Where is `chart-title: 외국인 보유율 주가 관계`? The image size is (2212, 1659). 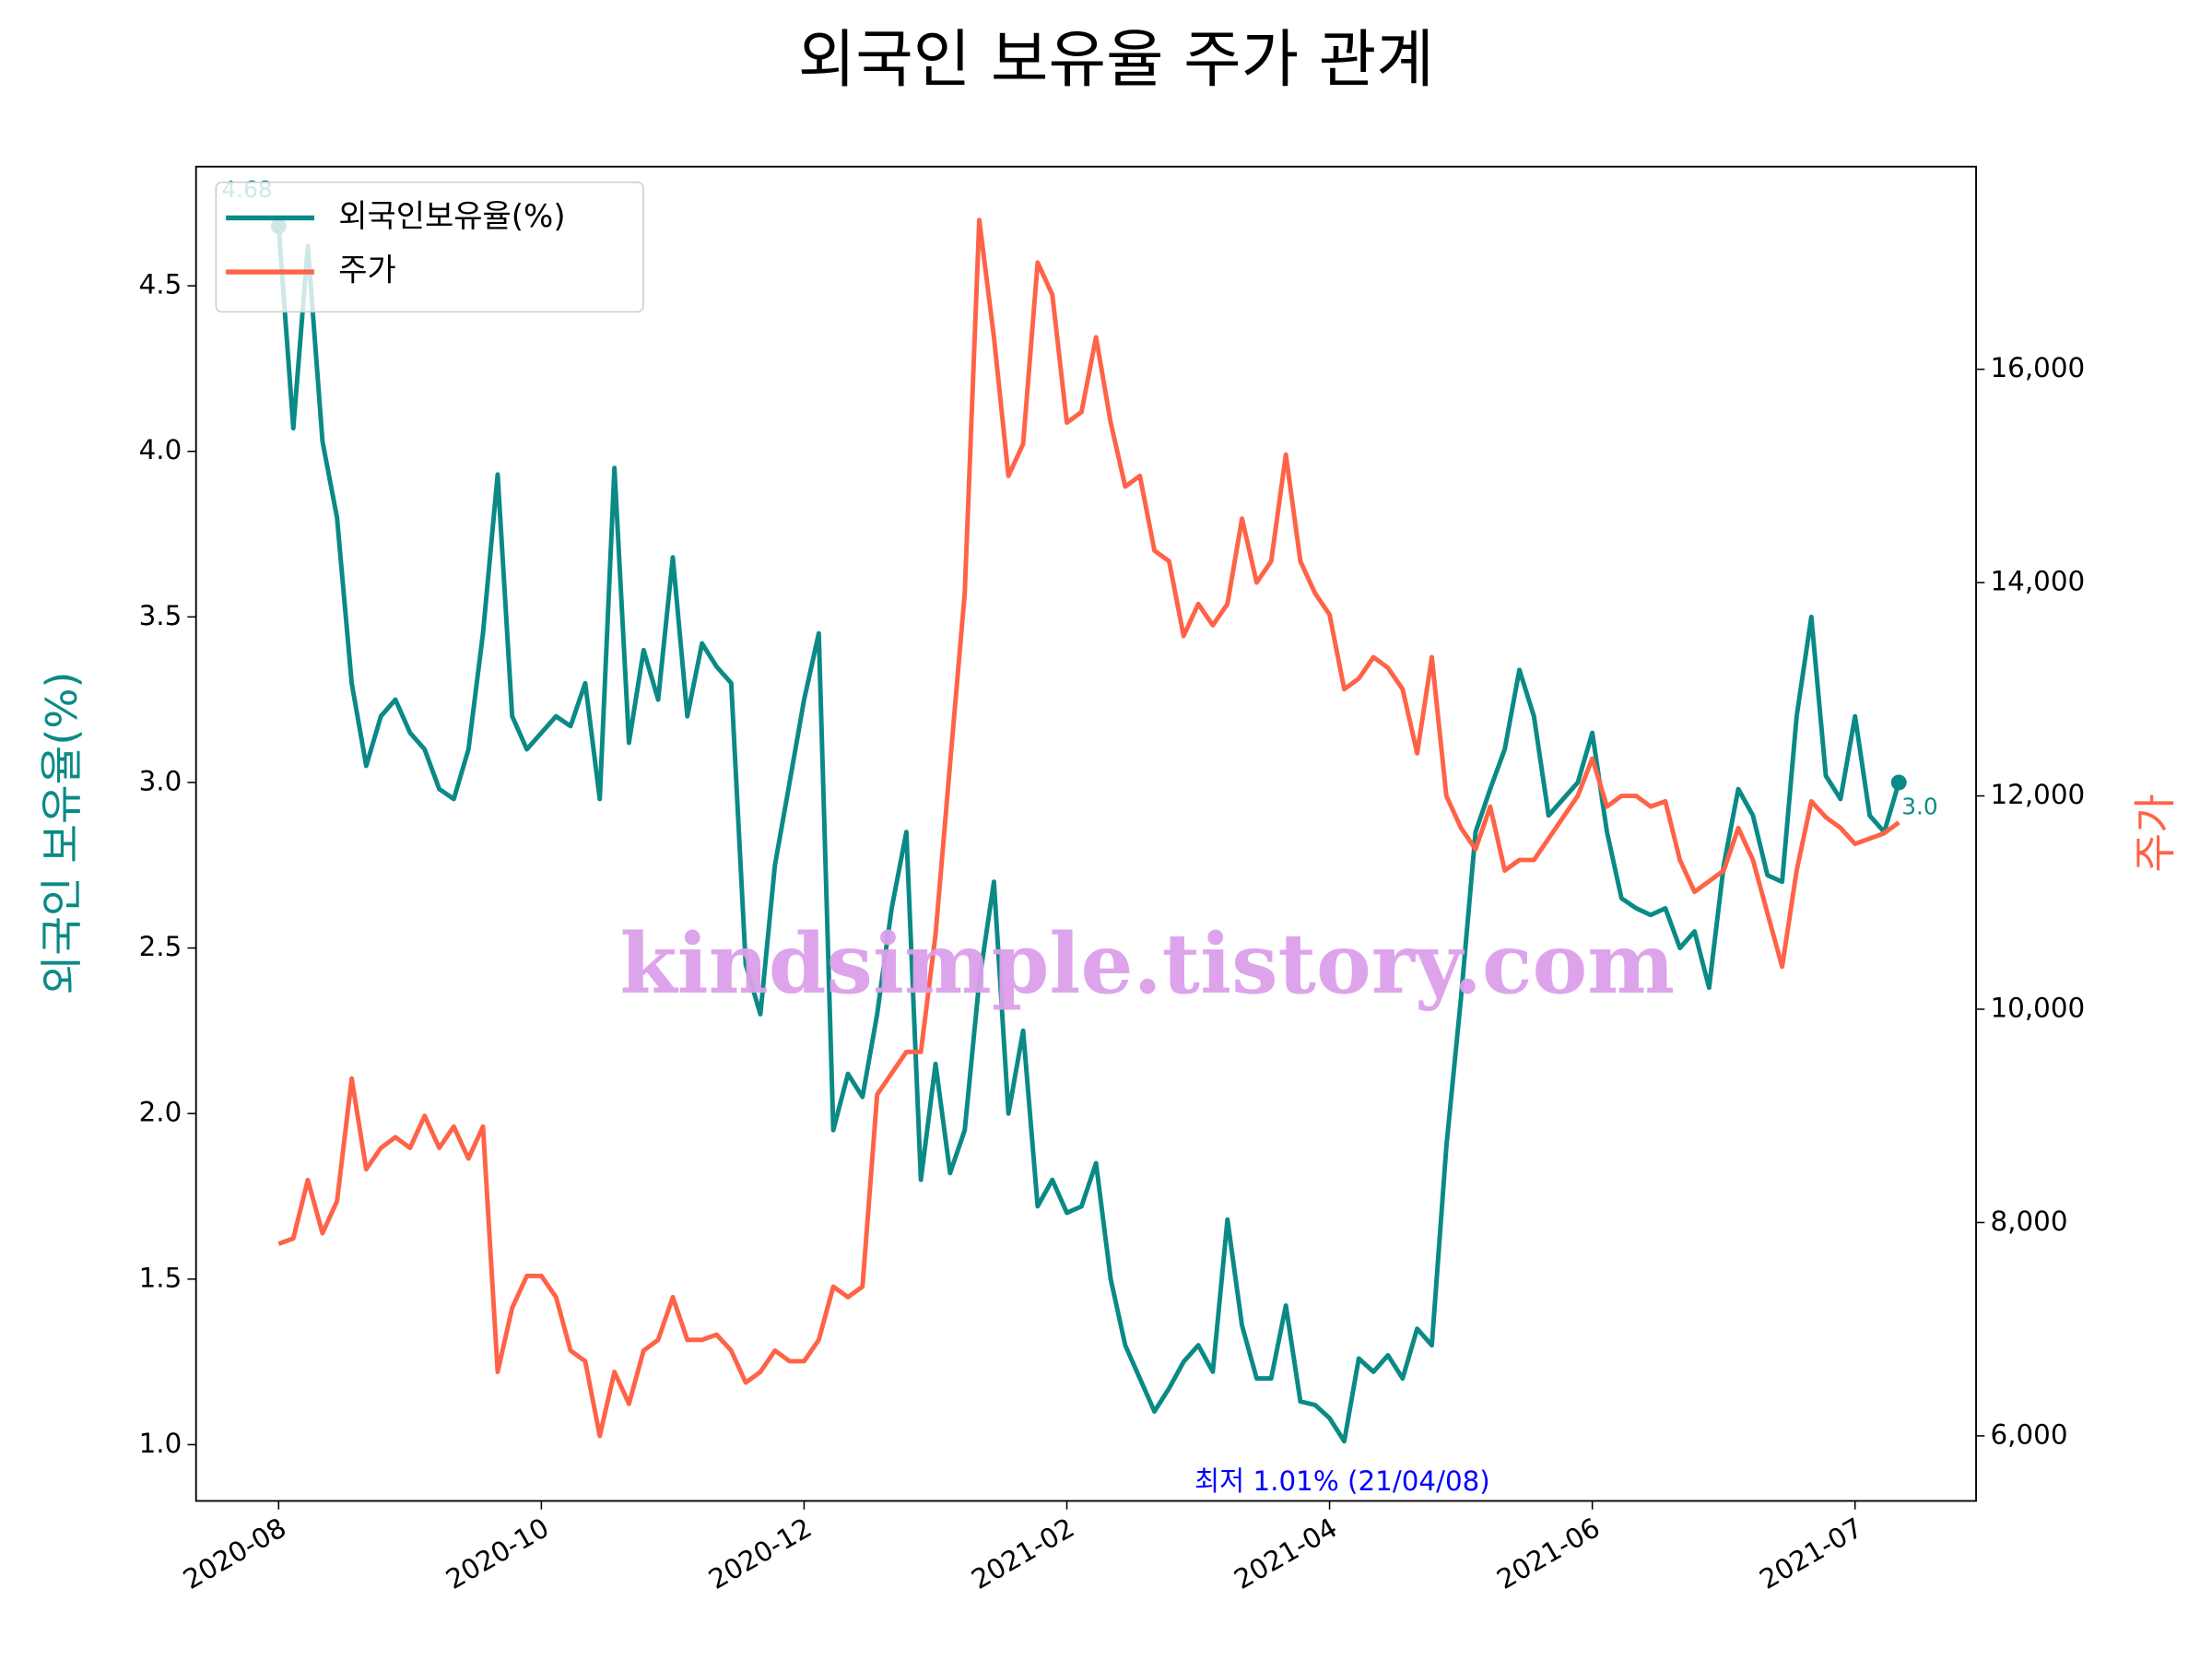
chart-title: 외국인 보유율 주가 관계 is located at coordinates (1116, 60).